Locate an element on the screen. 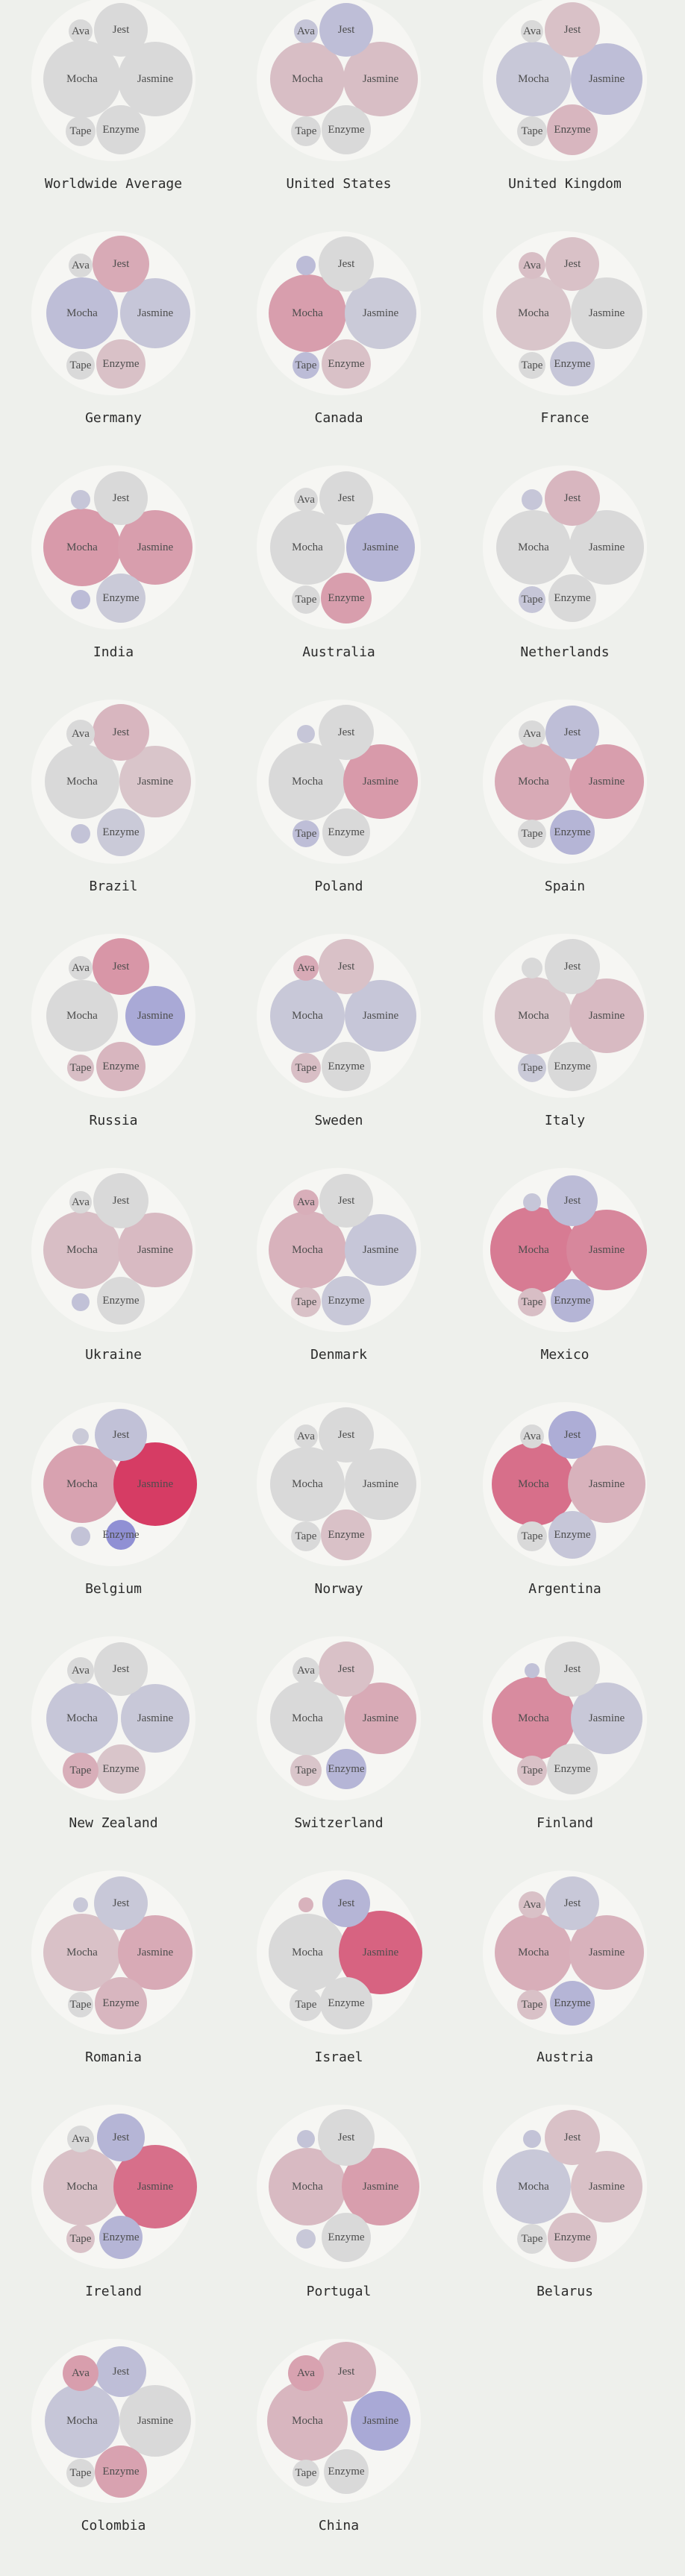 The image size is (685, 2576). country-chart: Mocha Jasmine Jest Enzyme Tape Ava Colombia is located at coordinates (113, 2436).